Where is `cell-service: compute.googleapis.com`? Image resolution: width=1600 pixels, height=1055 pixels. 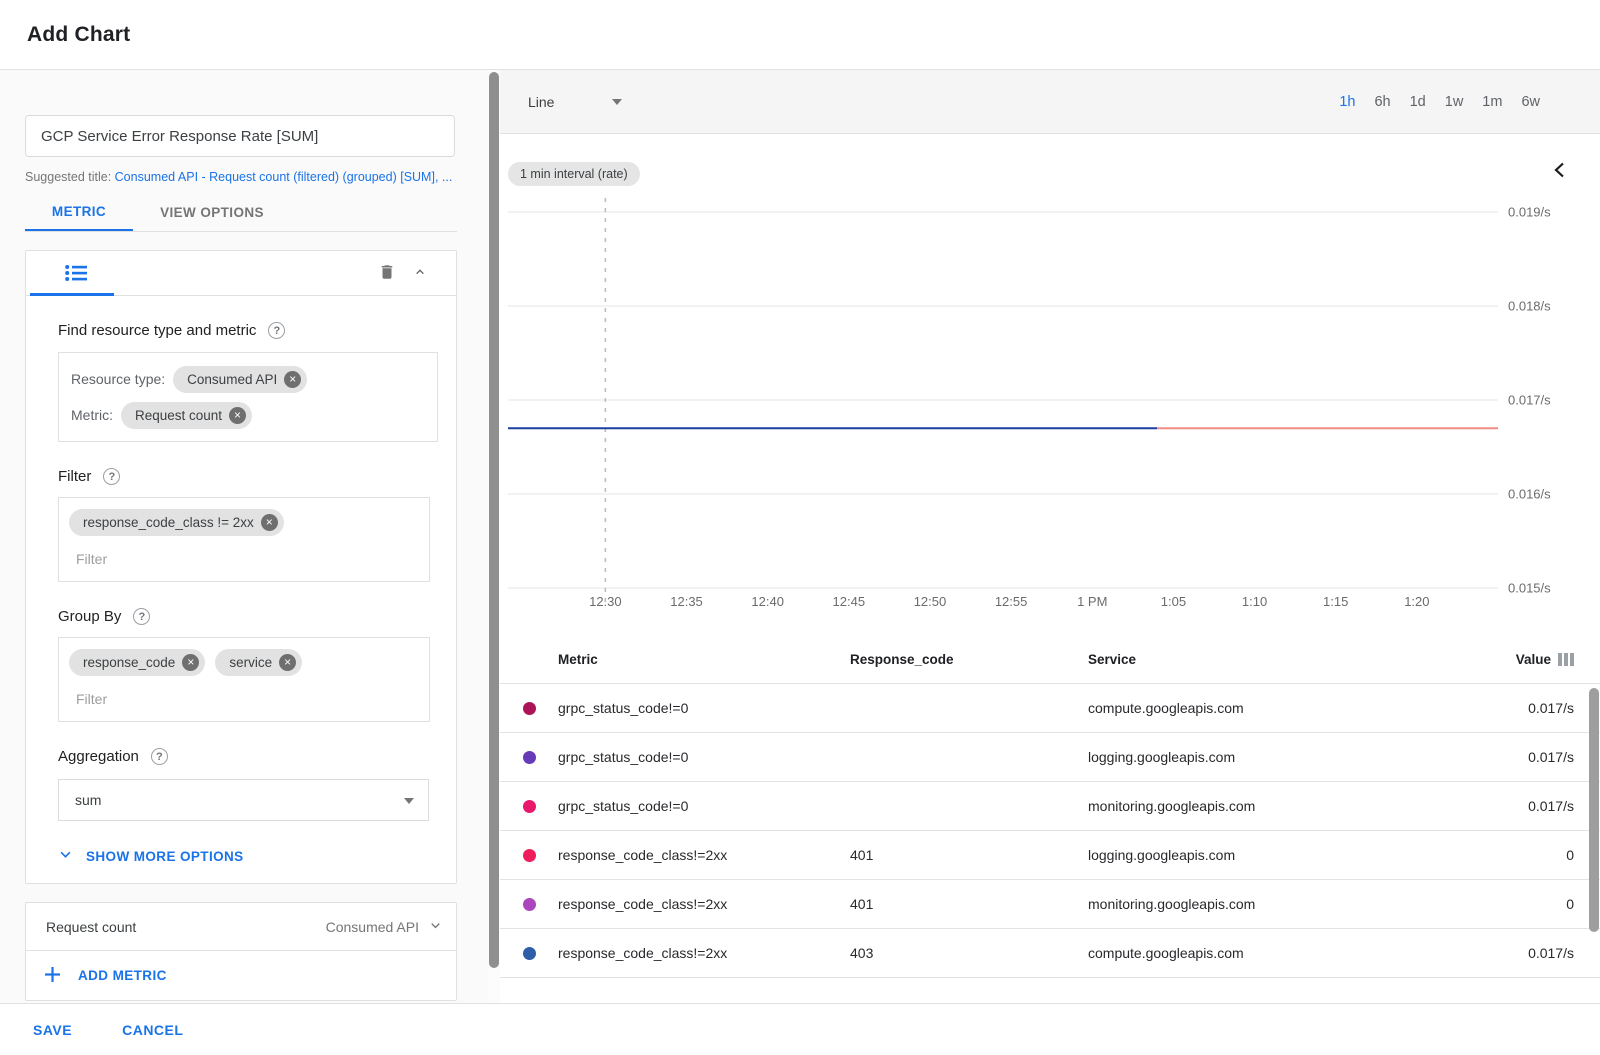 cell-service: compute.googleapis.com is located at coordinates (1166, 708).